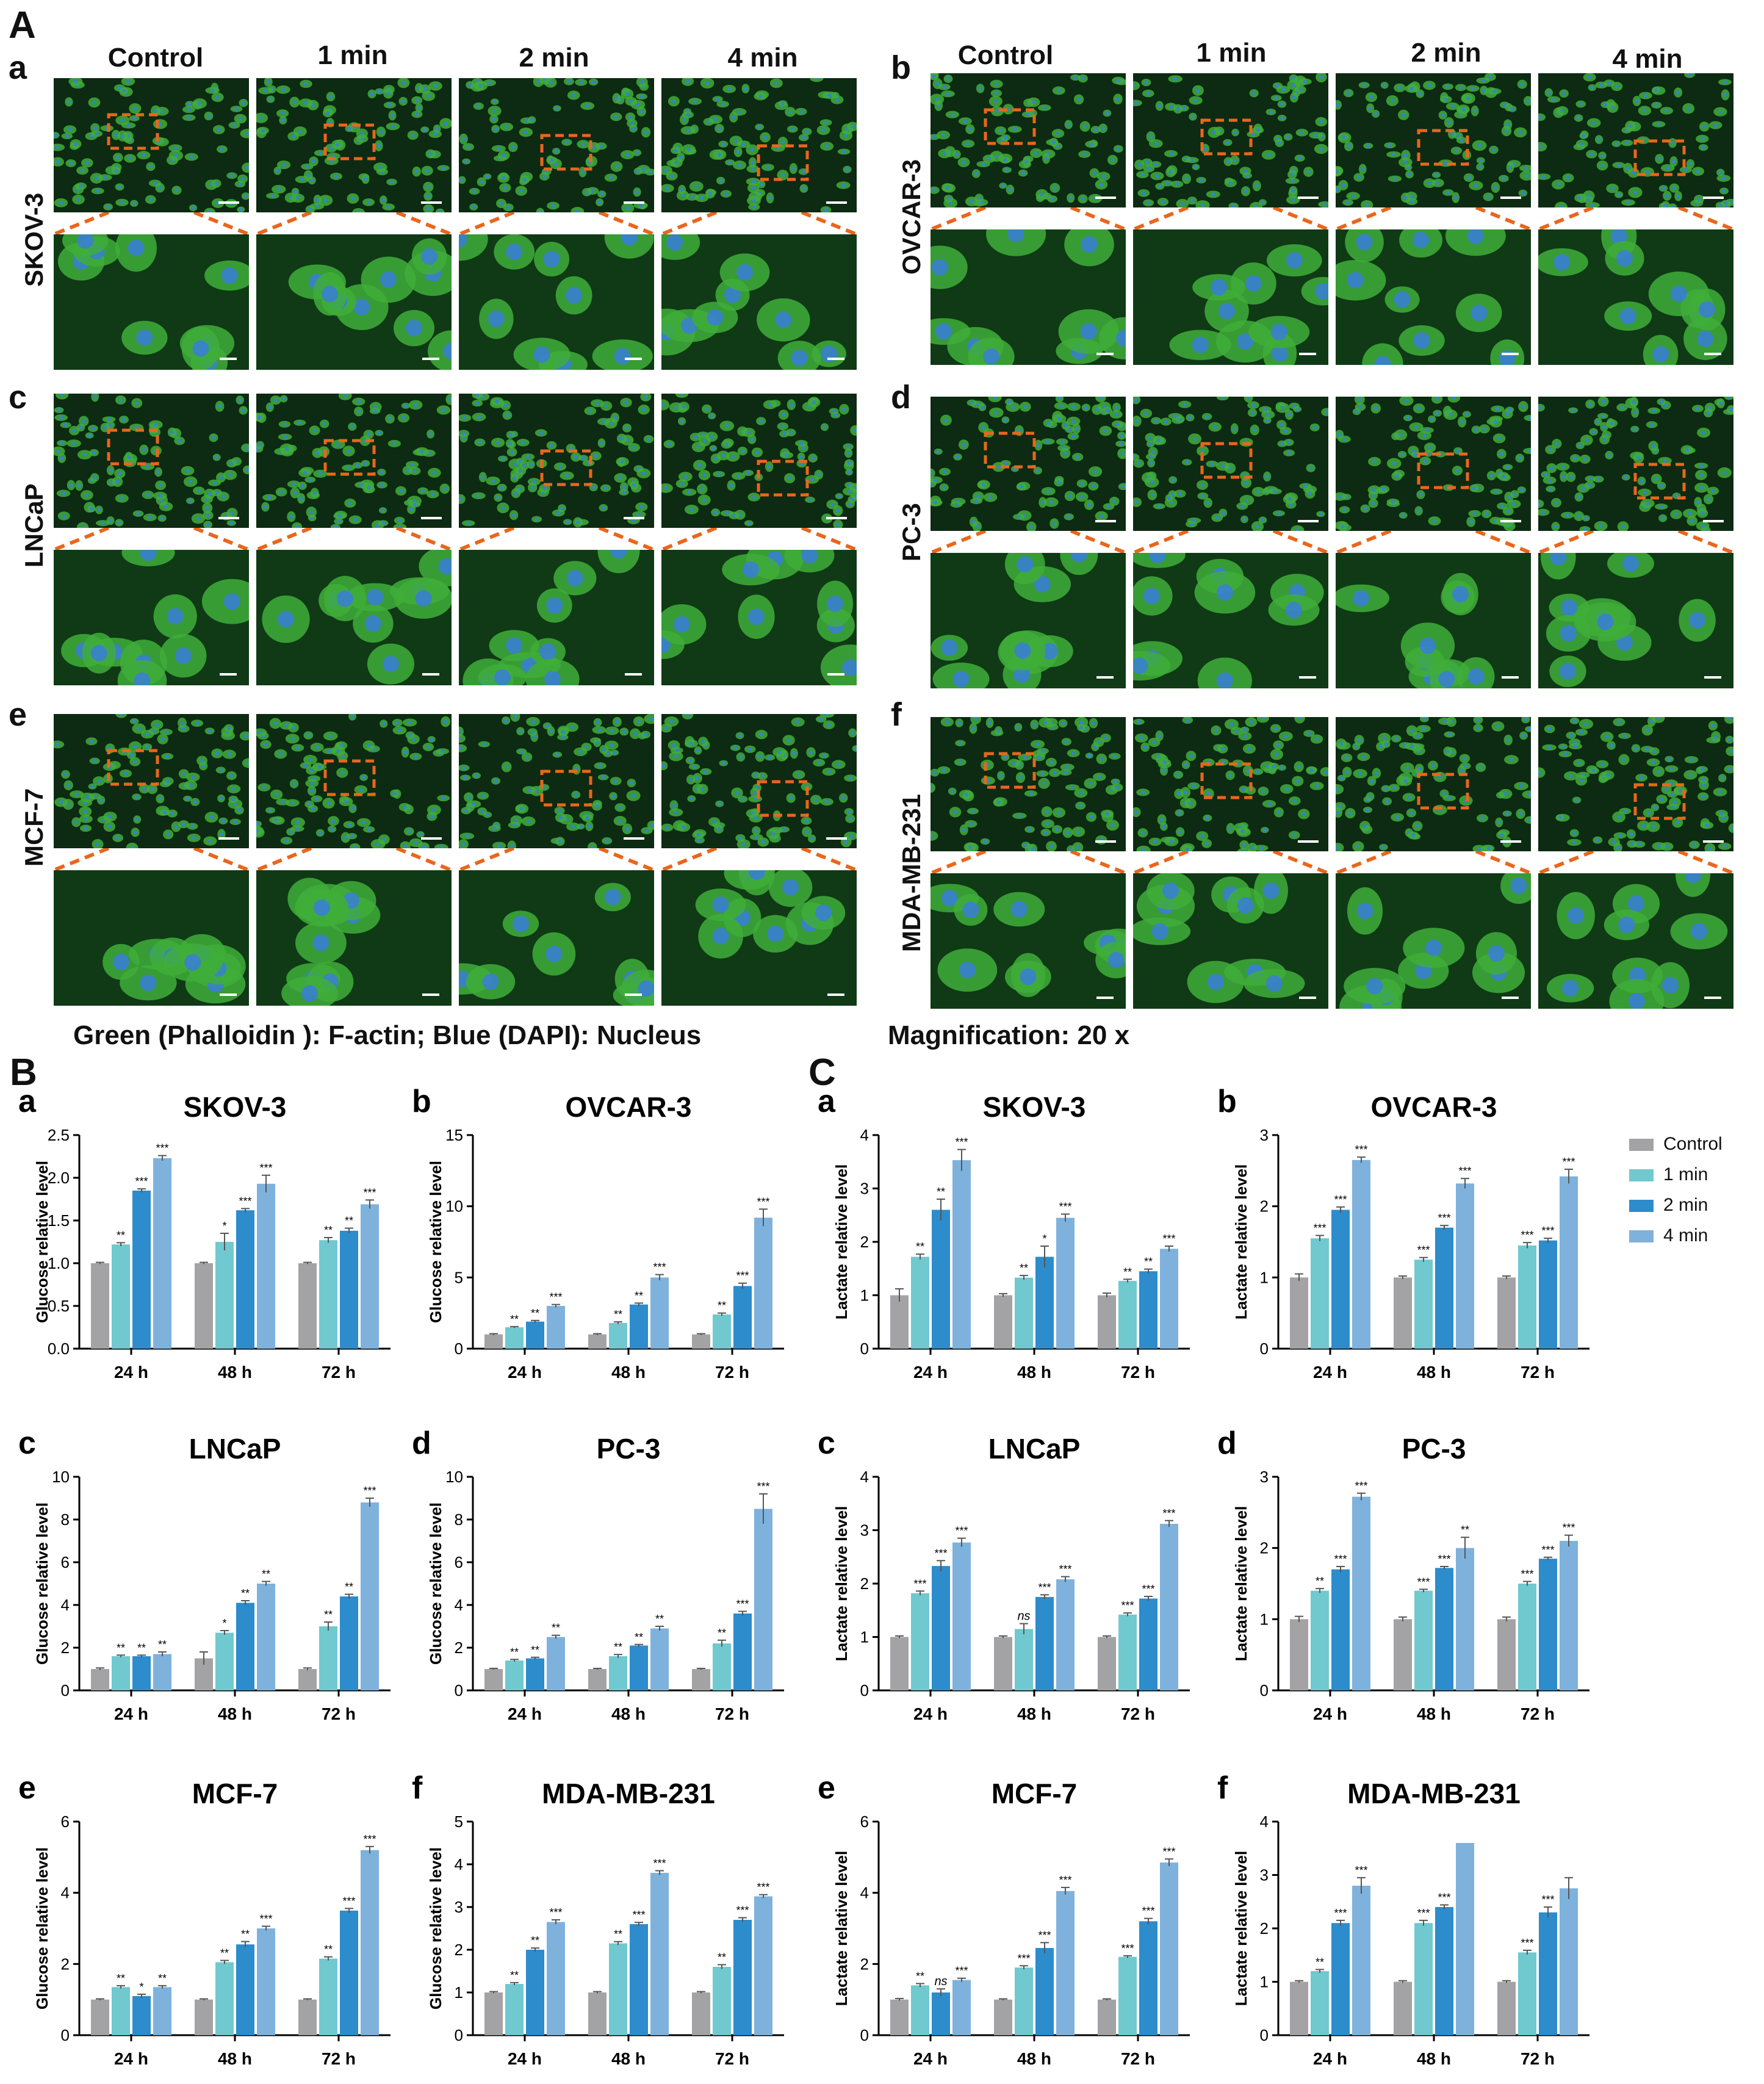 This screenshot has height=2084, width=1764. Describe the element at coordinates (454, 1206) in the screenshot. I see `y-tick-label: 10` at that location.